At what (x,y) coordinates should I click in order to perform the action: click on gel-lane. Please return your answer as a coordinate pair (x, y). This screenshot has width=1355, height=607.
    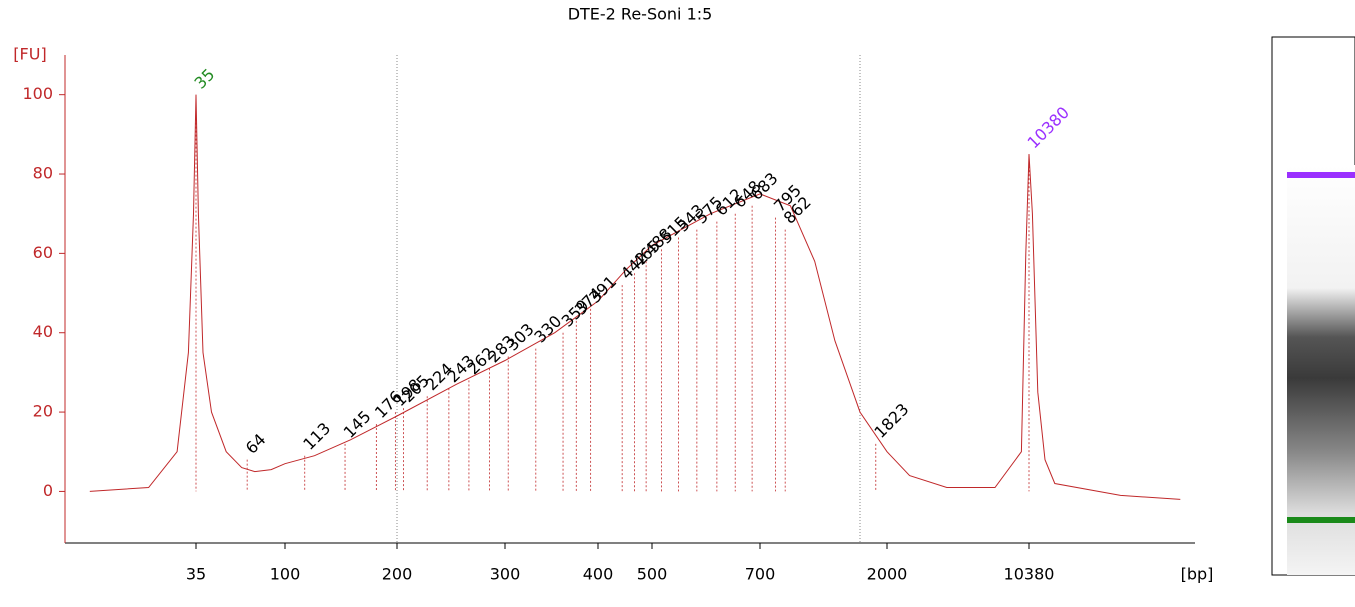
    Looking at the image, I should click on (1321, 370).